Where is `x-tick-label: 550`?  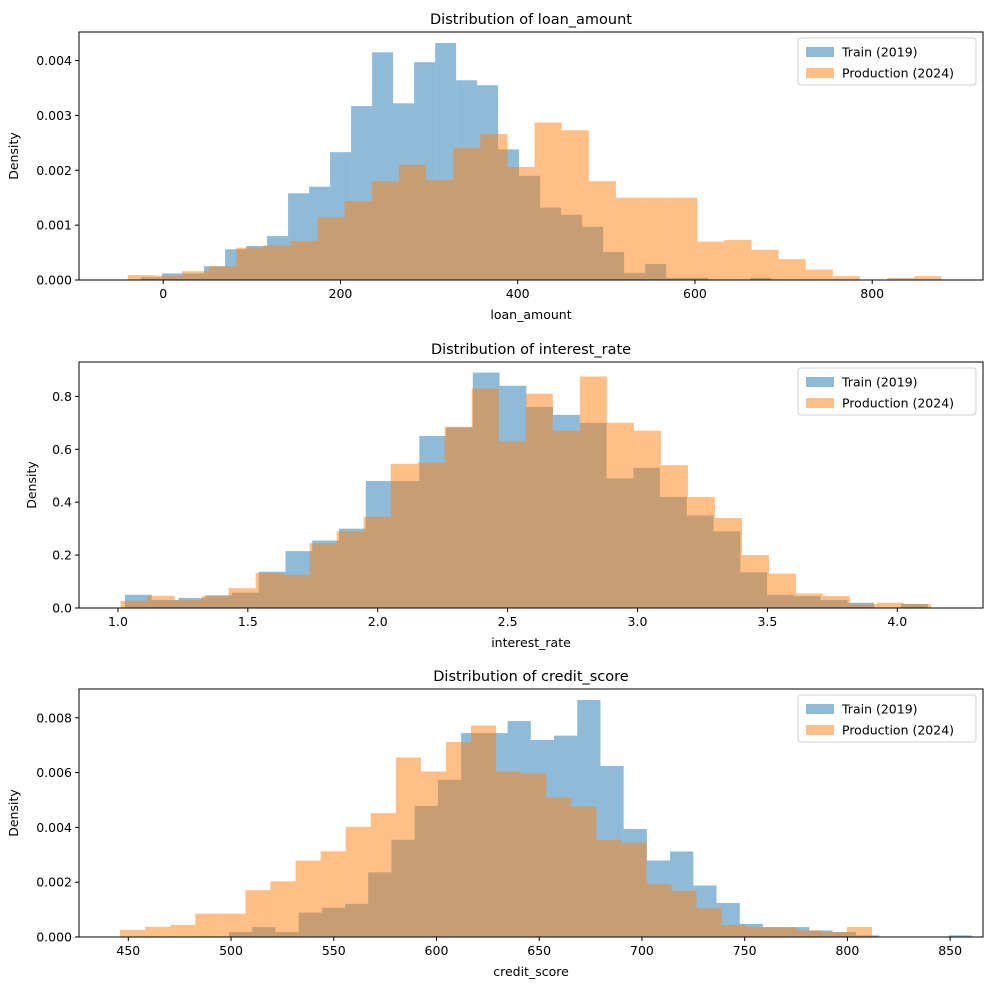
x-tick-label: 550 is located at coordinates (334, 950).